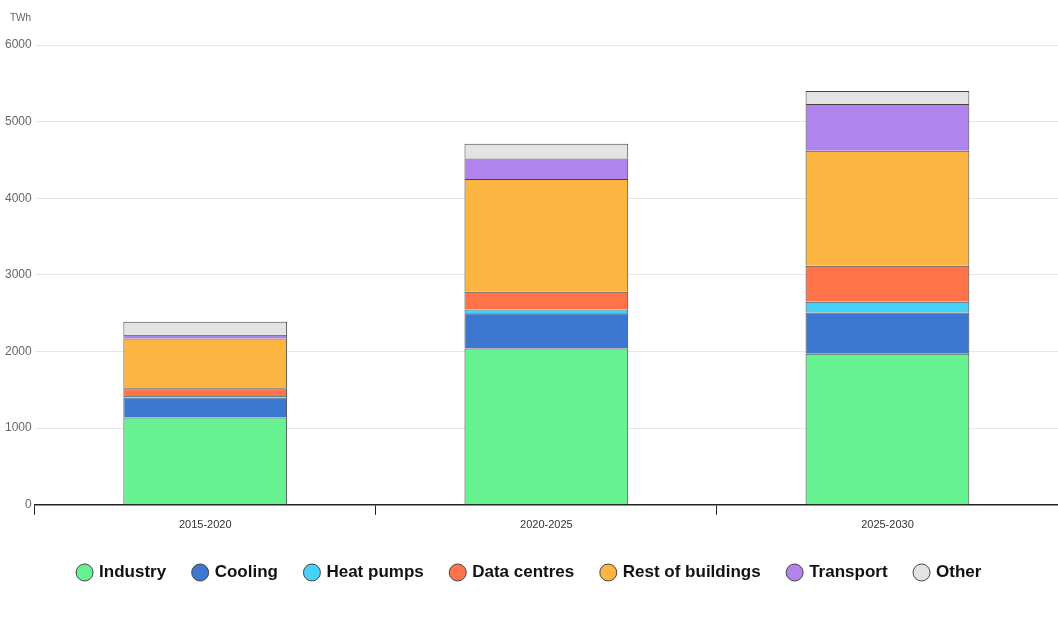 The image size is (1058, 633). I want to click on y-axis-title: TWh, so click(21, 17).